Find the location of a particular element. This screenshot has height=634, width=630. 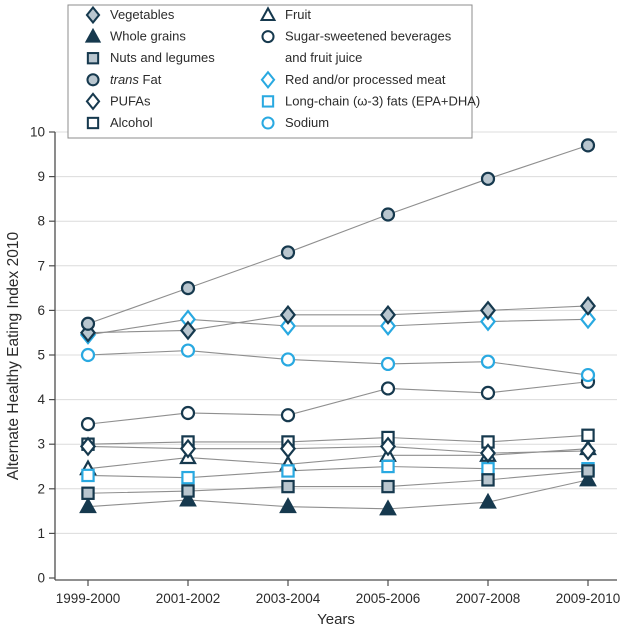

legend-label: Sodium is located at coordinates (307, 122).